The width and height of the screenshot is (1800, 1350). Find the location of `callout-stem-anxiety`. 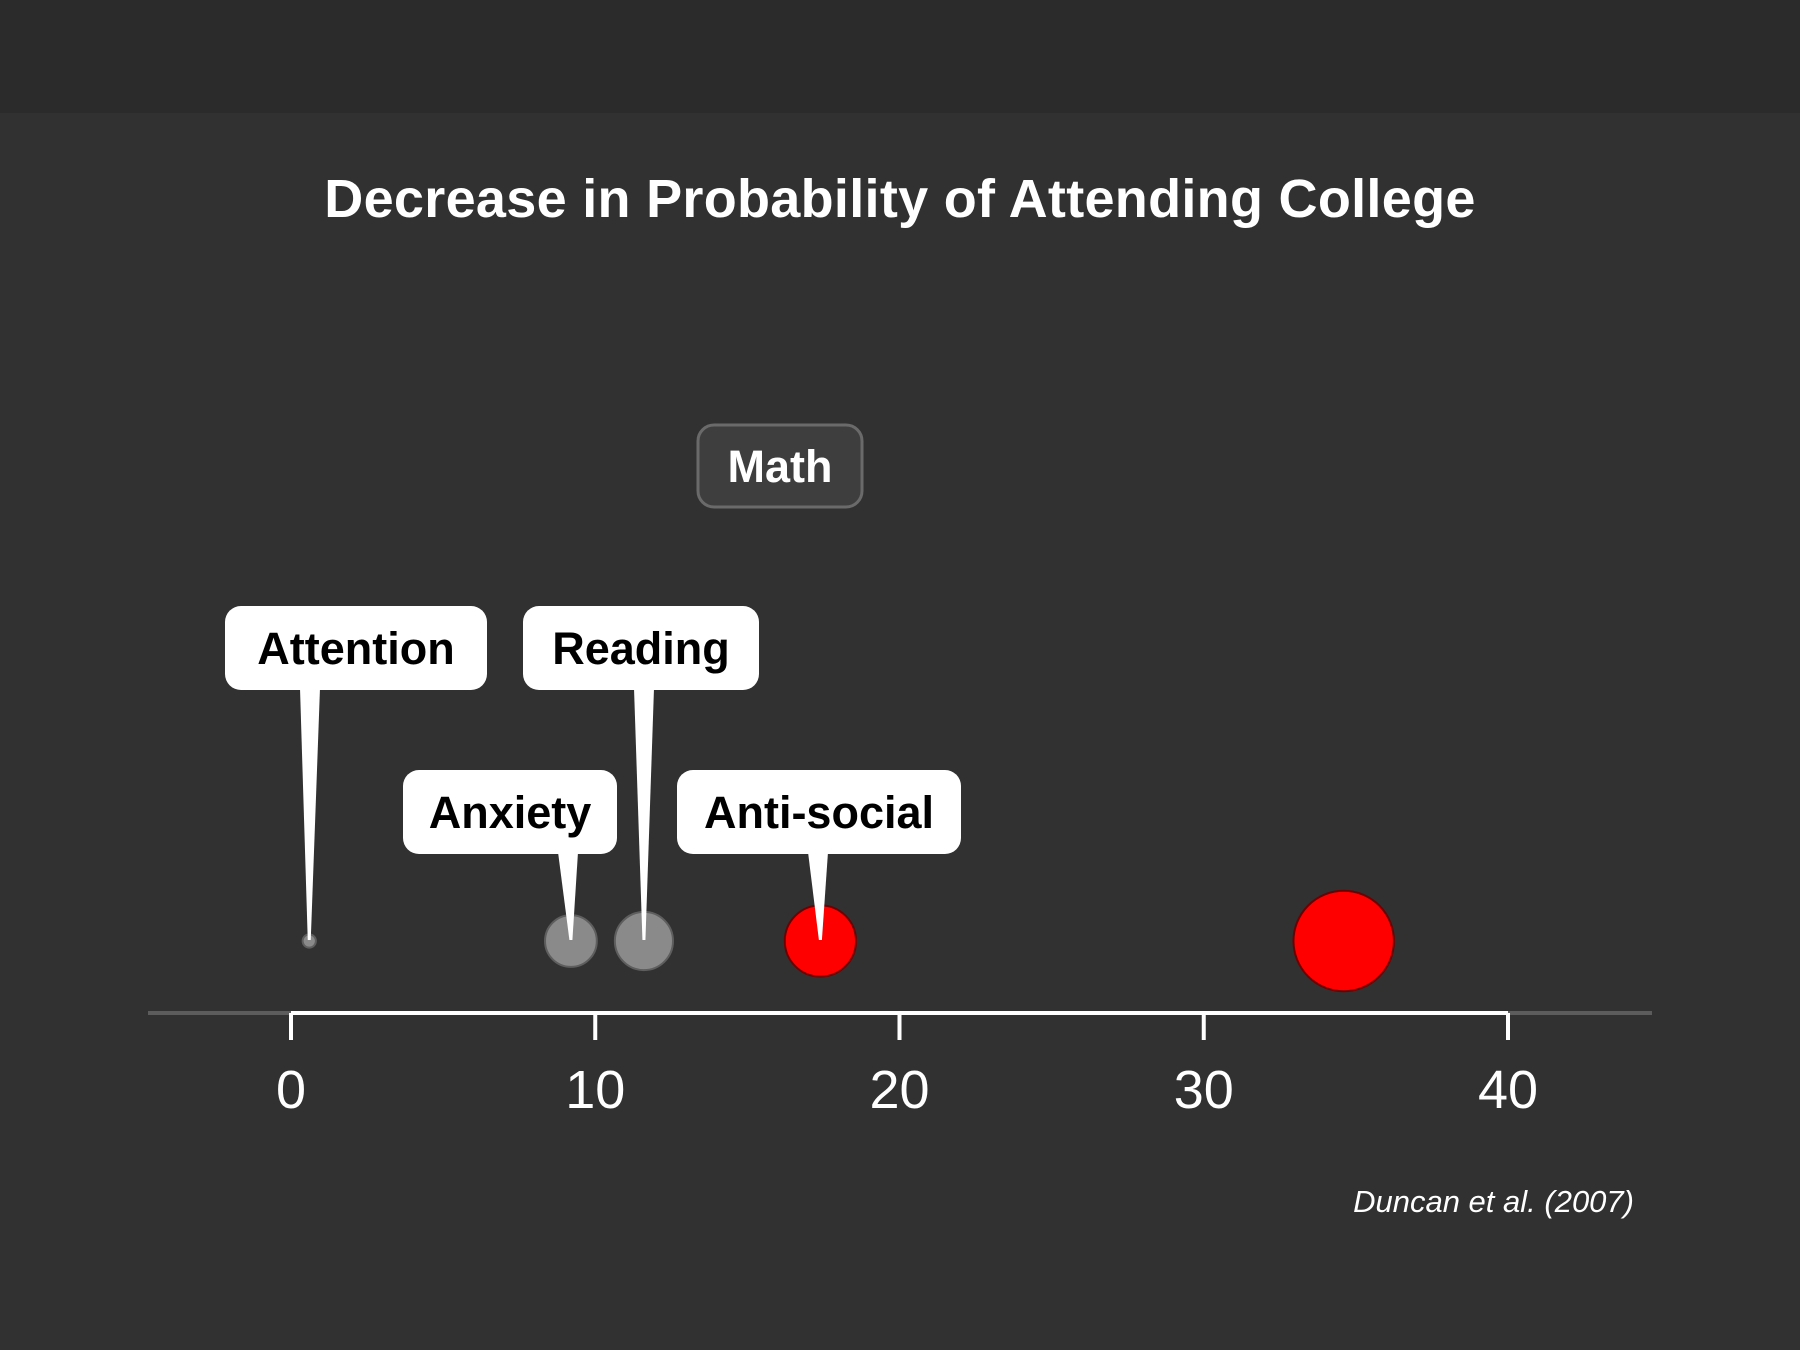

callout-stem-anxiety is located at coordinates (568, 896).